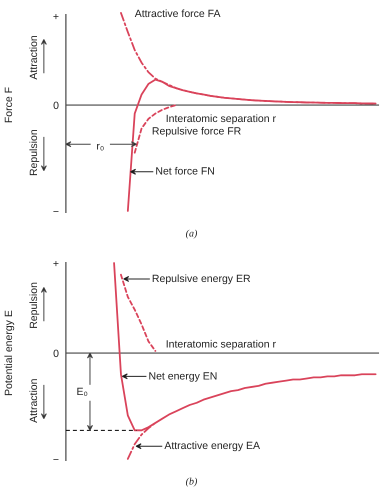  What do you see at coordinates (212, 446) in the screenshot?
I see `series-label: Attractive energy EA` at bounding box center [212, 446].